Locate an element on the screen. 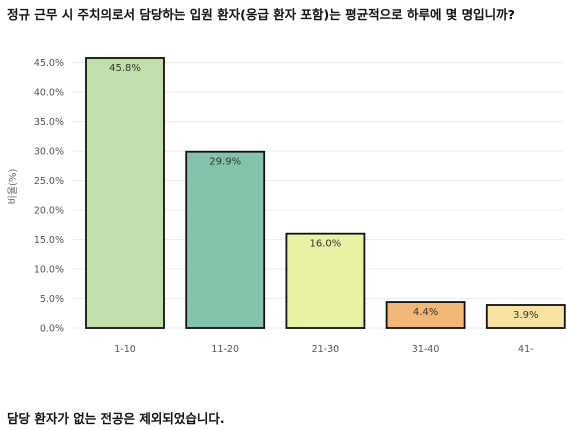  bar-value-label: 4.4% is located at coordinates (425, 312).